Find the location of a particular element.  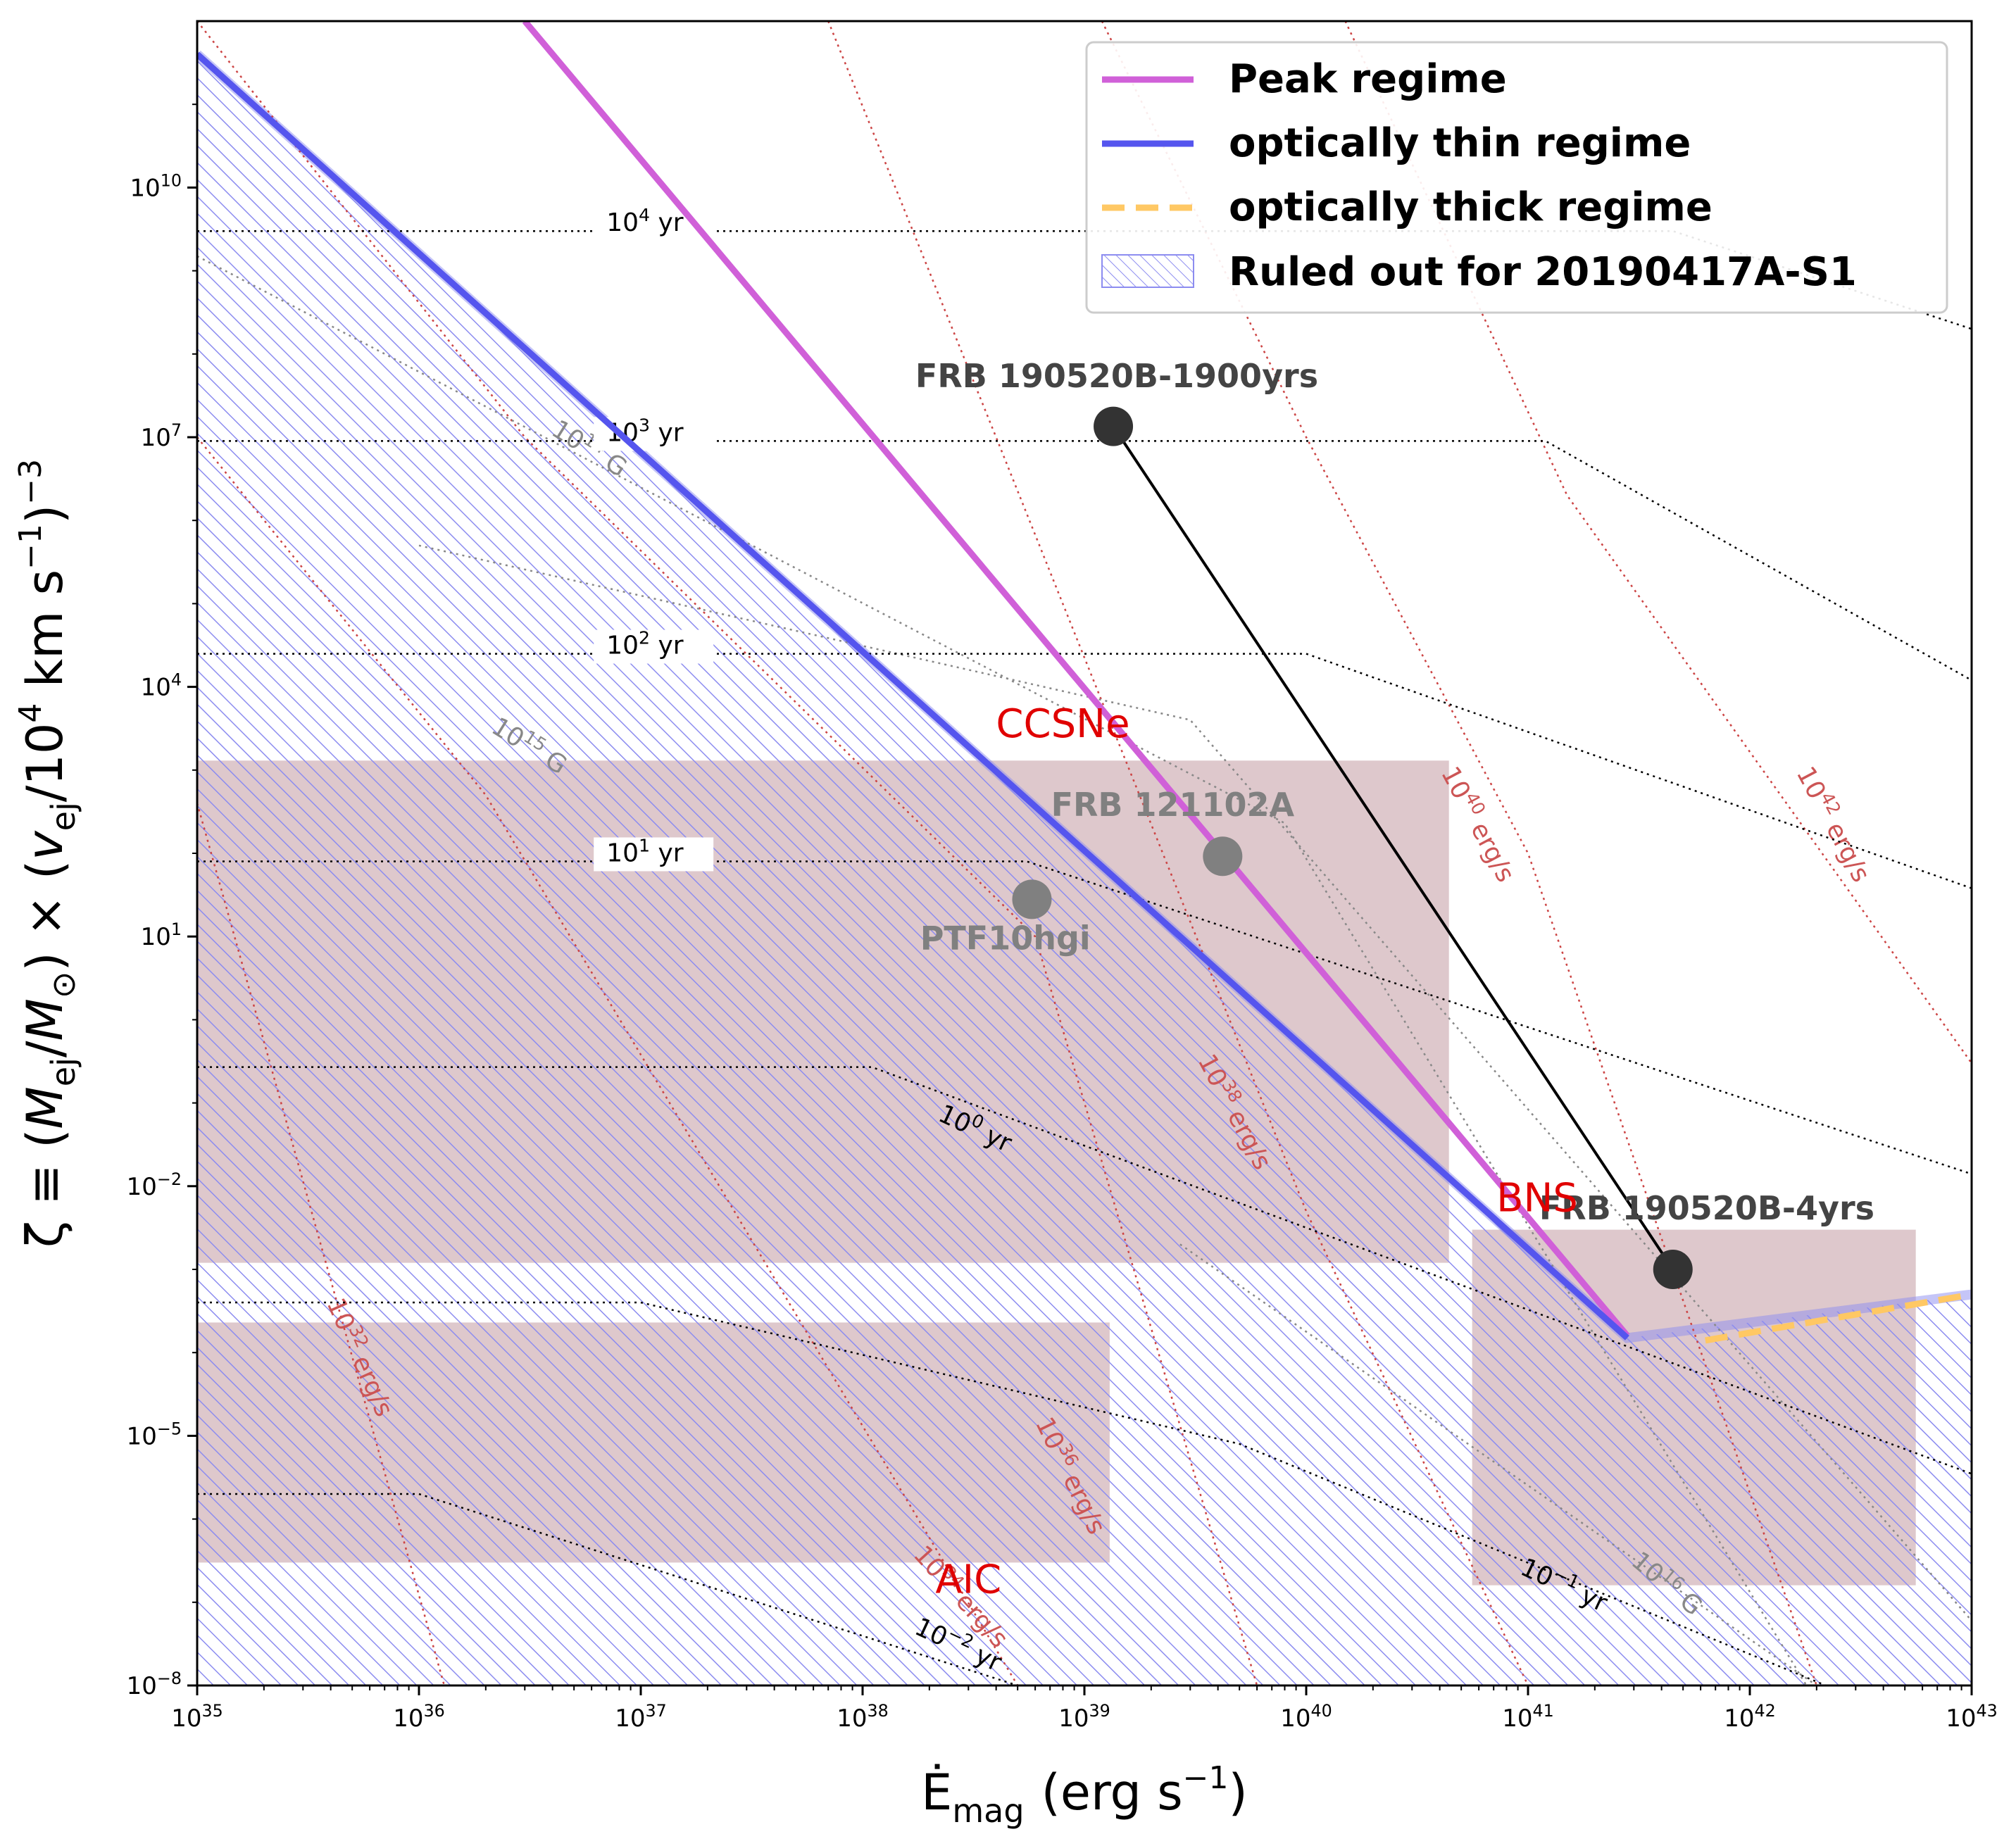

point-frb-190520b-1900yrs is located at coordinates (1114, 426).